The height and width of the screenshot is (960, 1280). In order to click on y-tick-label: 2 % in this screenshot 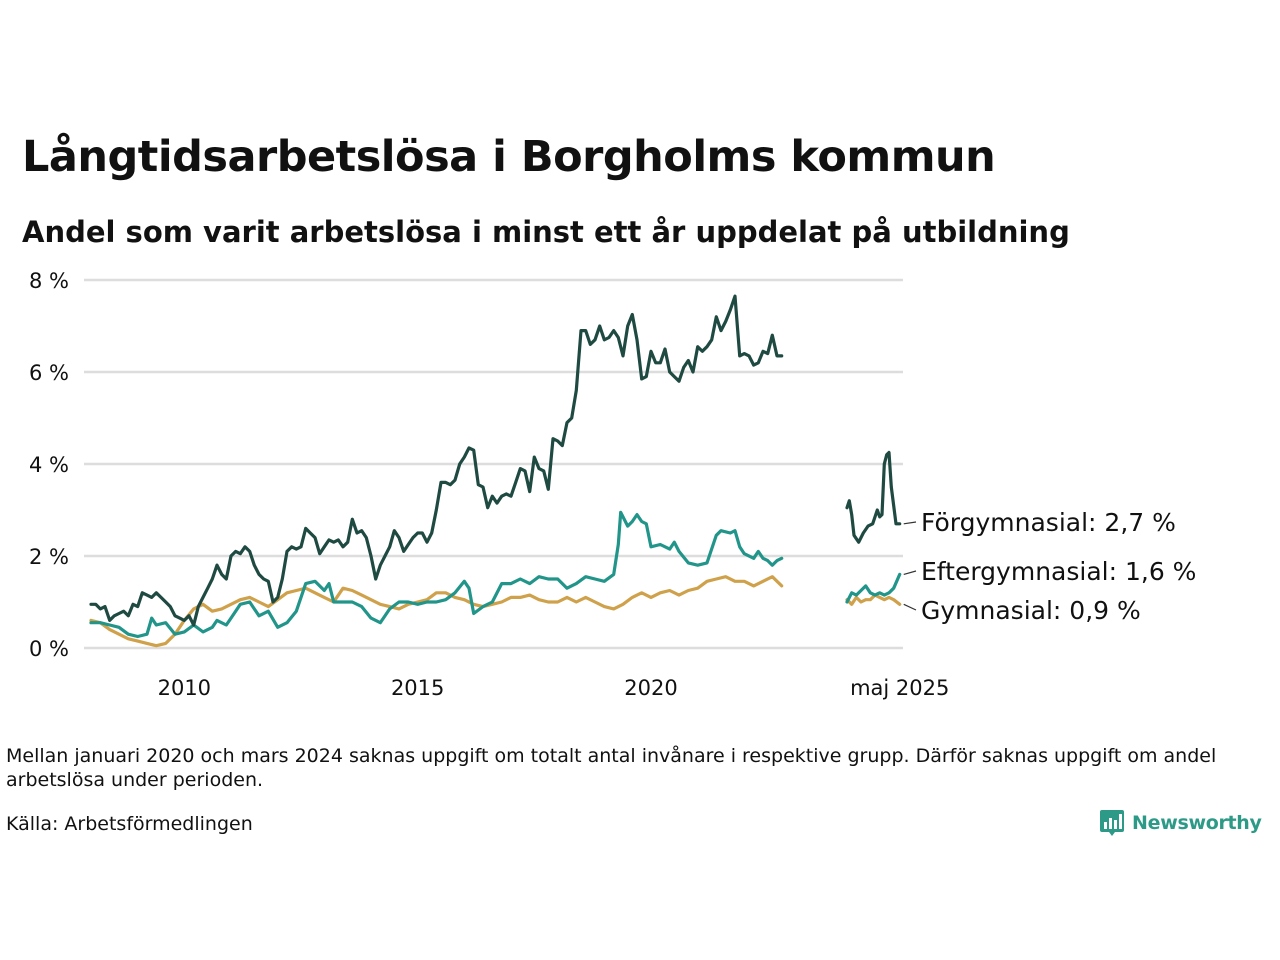, I will do `click(49, 557)`.